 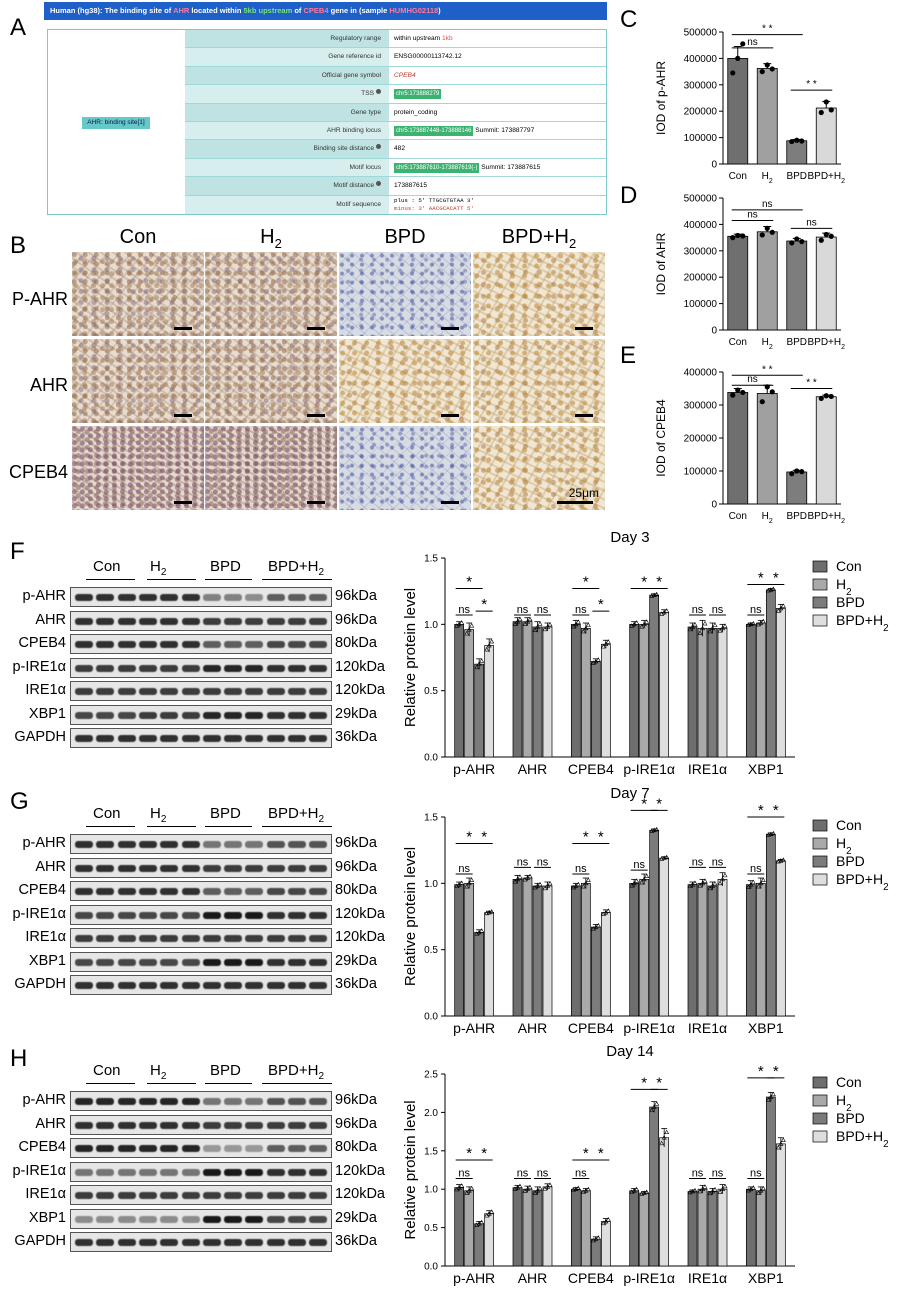 What do you see at coordinates (437, 167) in the screenshot?
I see `motif-locus-tag: chr5:173887610-173887619(-)` at bounding box center [437, 167].